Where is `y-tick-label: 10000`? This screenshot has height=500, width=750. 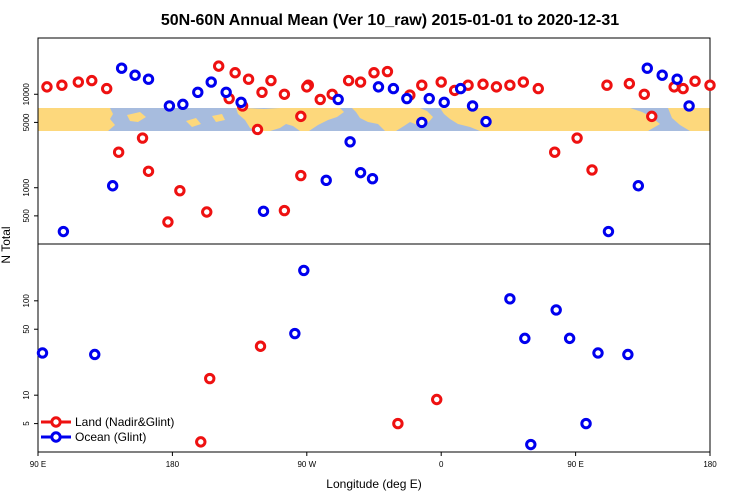
y-tick-label: 10000 is located at coordinates (26, 94).